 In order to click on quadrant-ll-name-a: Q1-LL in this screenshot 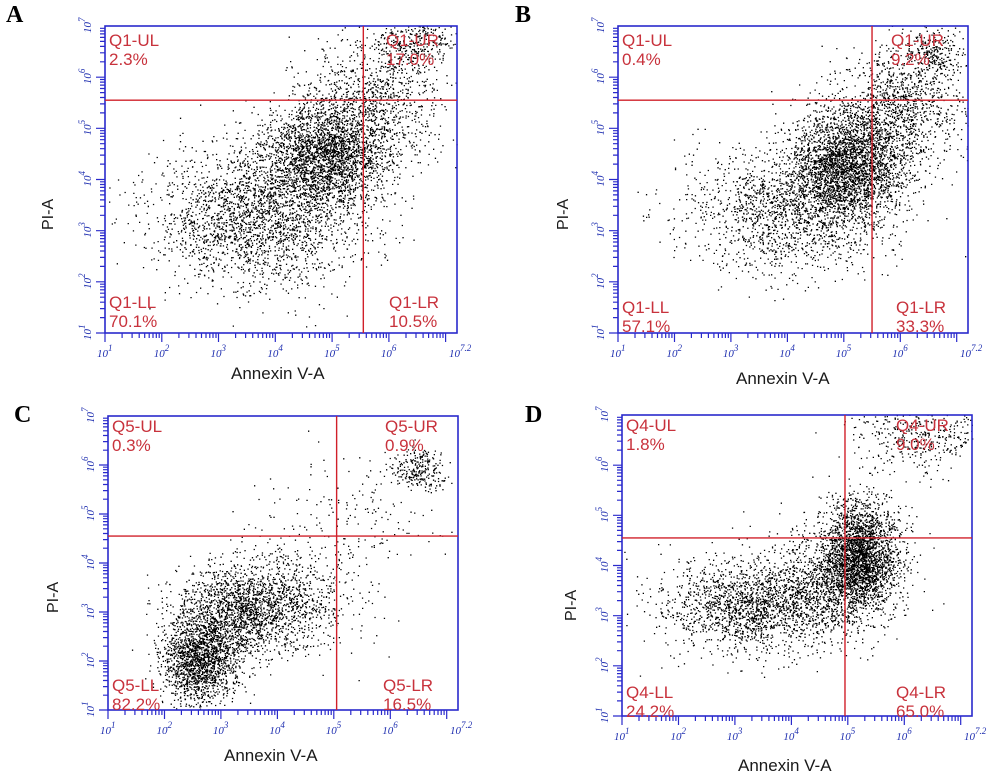, I will do `click(133, 302)`.